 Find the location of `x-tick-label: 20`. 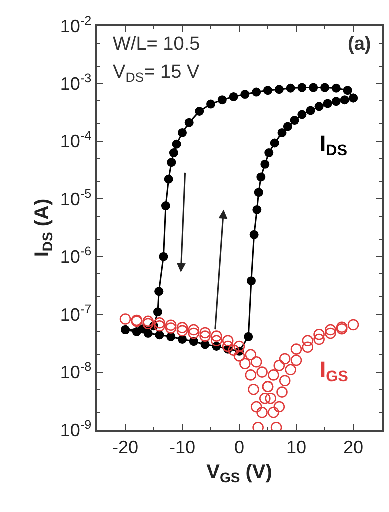

x-tick-label: 20 is located at coordinates (353, 447).